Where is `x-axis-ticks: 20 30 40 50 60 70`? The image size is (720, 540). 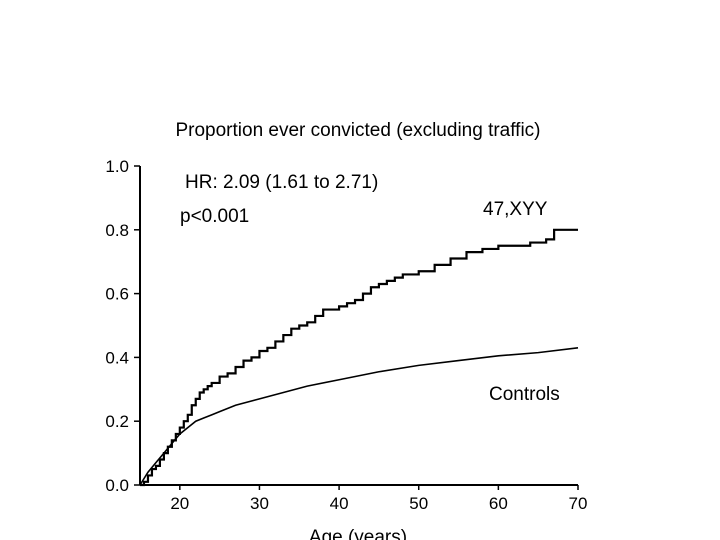 x-axis-ticks: 20 30 40 50 60 70 is located at coordinates (378, 499).